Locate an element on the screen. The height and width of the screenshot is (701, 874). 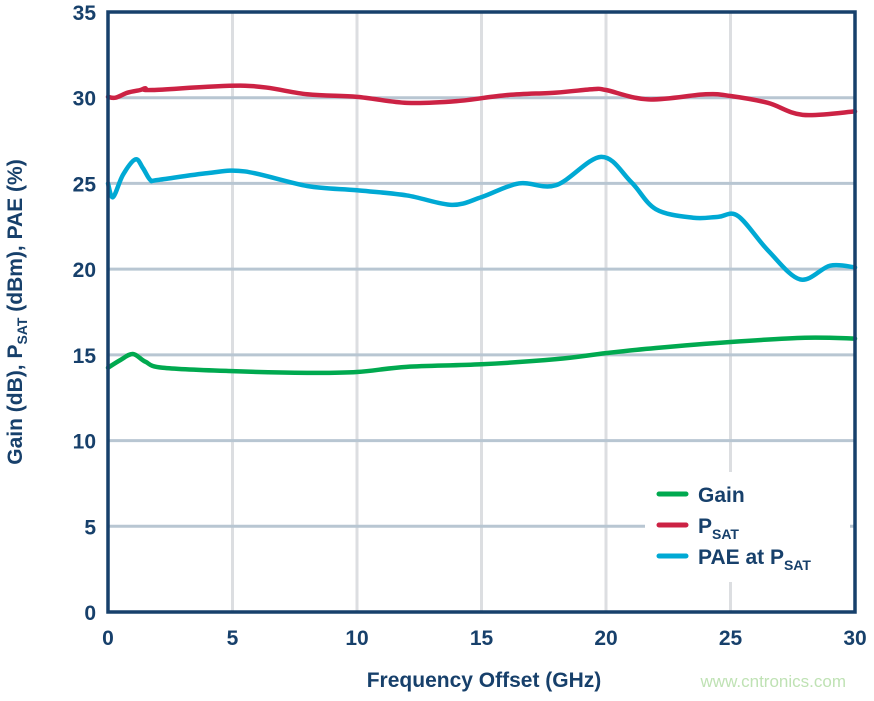
legend-label: PAE at PSAT is located at coordinates (754, 559).